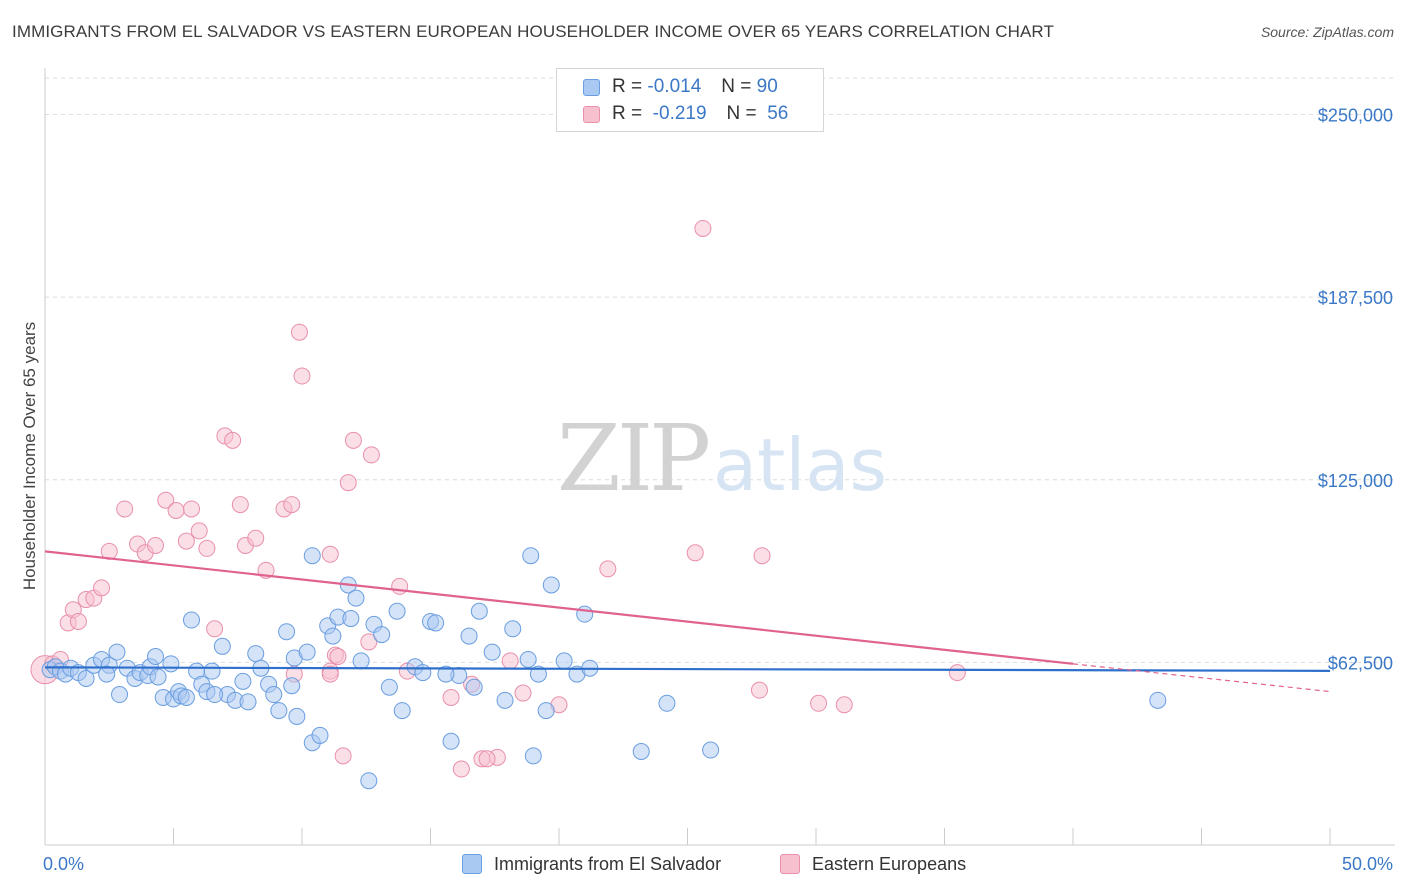 This screenshot has height=892, width=1406. Describe the element at coordinates (674, 86) in the screenshot. I see `legend-r-value: -0.014` at that location.